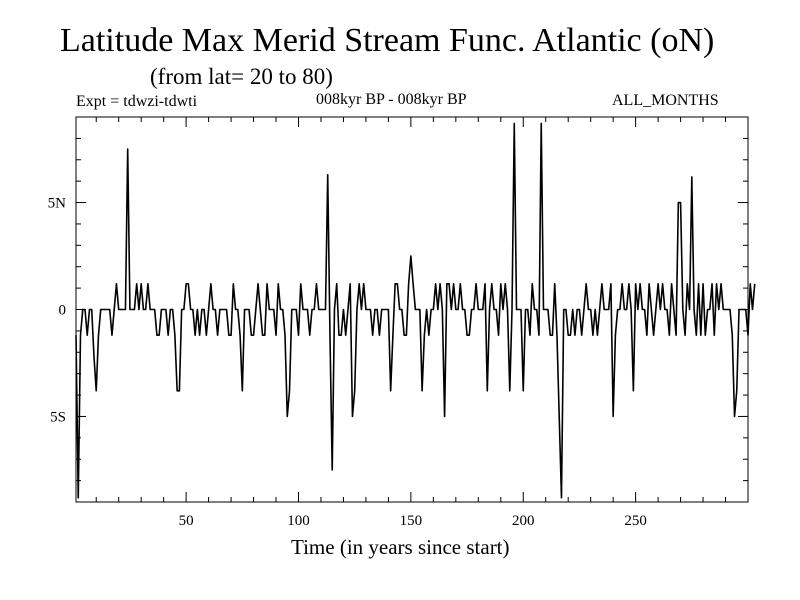 The width and height of the screenshot is (800, 600). I want to click on x-tick-label: 50, so click(186, 521).